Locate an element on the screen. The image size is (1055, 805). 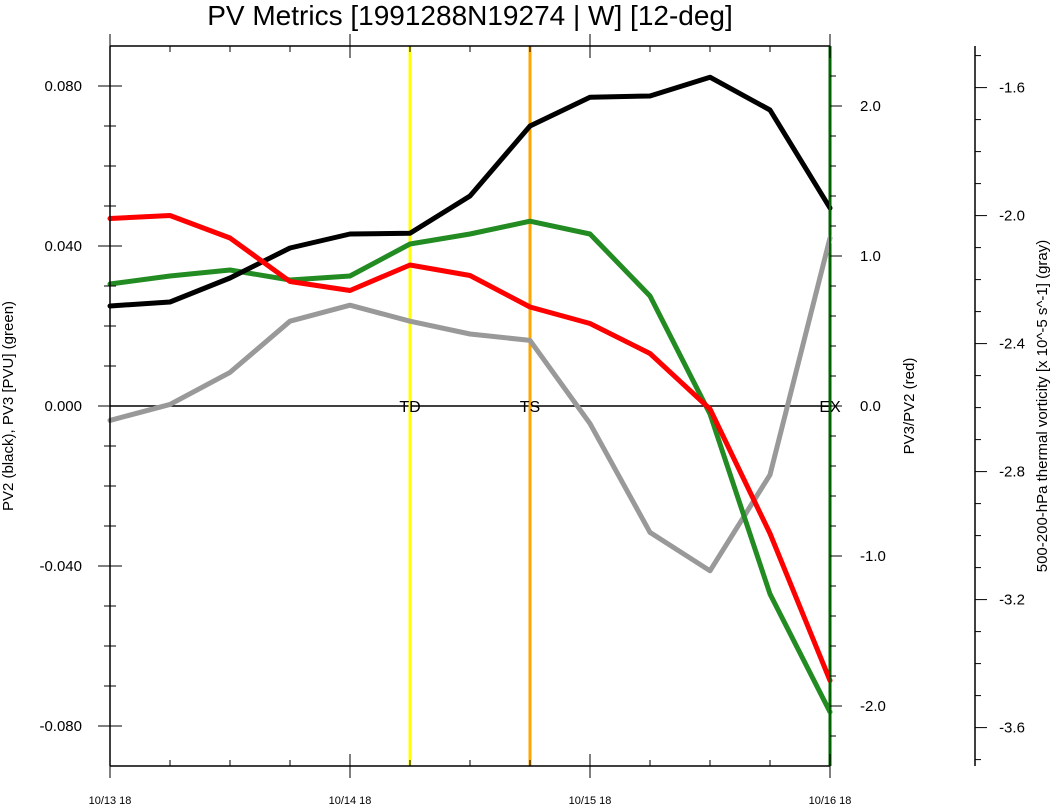
left-tick-label: -0.080 is located at coordinates (60, 726).